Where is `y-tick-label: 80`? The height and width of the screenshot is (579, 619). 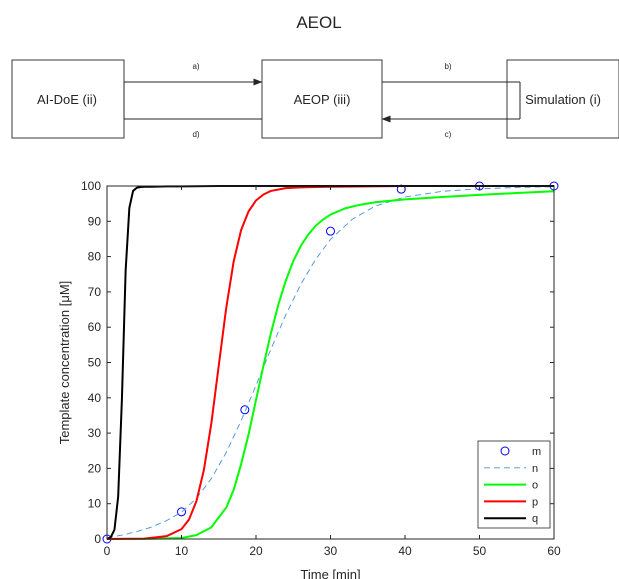 y-tick-label: 80 is located at coordinates (95, 257).